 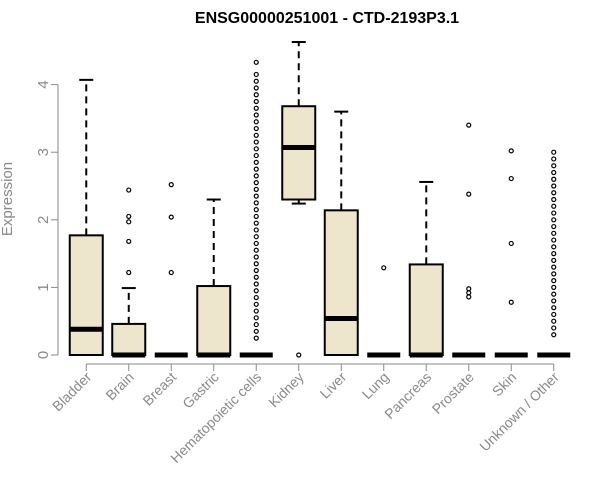 What do you see at coordinates (286, 390) in the screenshot?
I see `x-tick-label: Kidney` at bounding box center [286, 390].